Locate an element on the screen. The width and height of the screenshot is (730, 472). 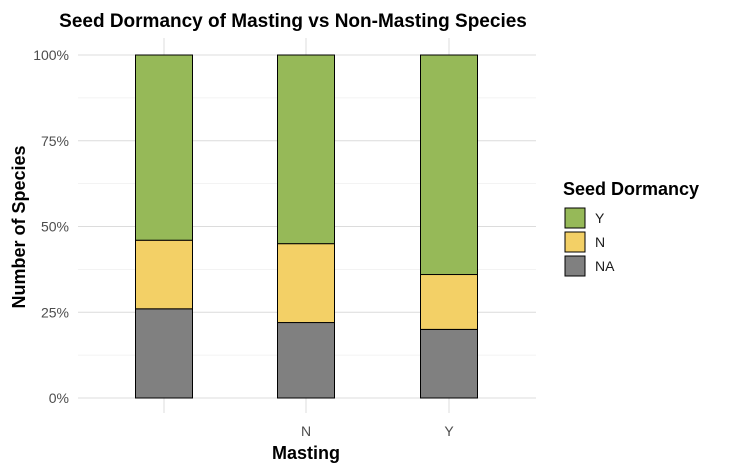
legend-key-n is located at coordinates (575, 242).